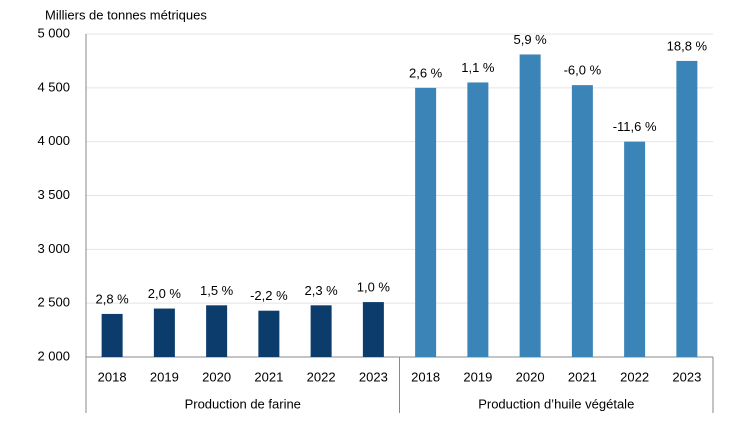 This screenshot has height=422, width=750. Describe the element at coordinates (426, 72) in the screenshot. I see `change-label: 2,6 %` at that location.